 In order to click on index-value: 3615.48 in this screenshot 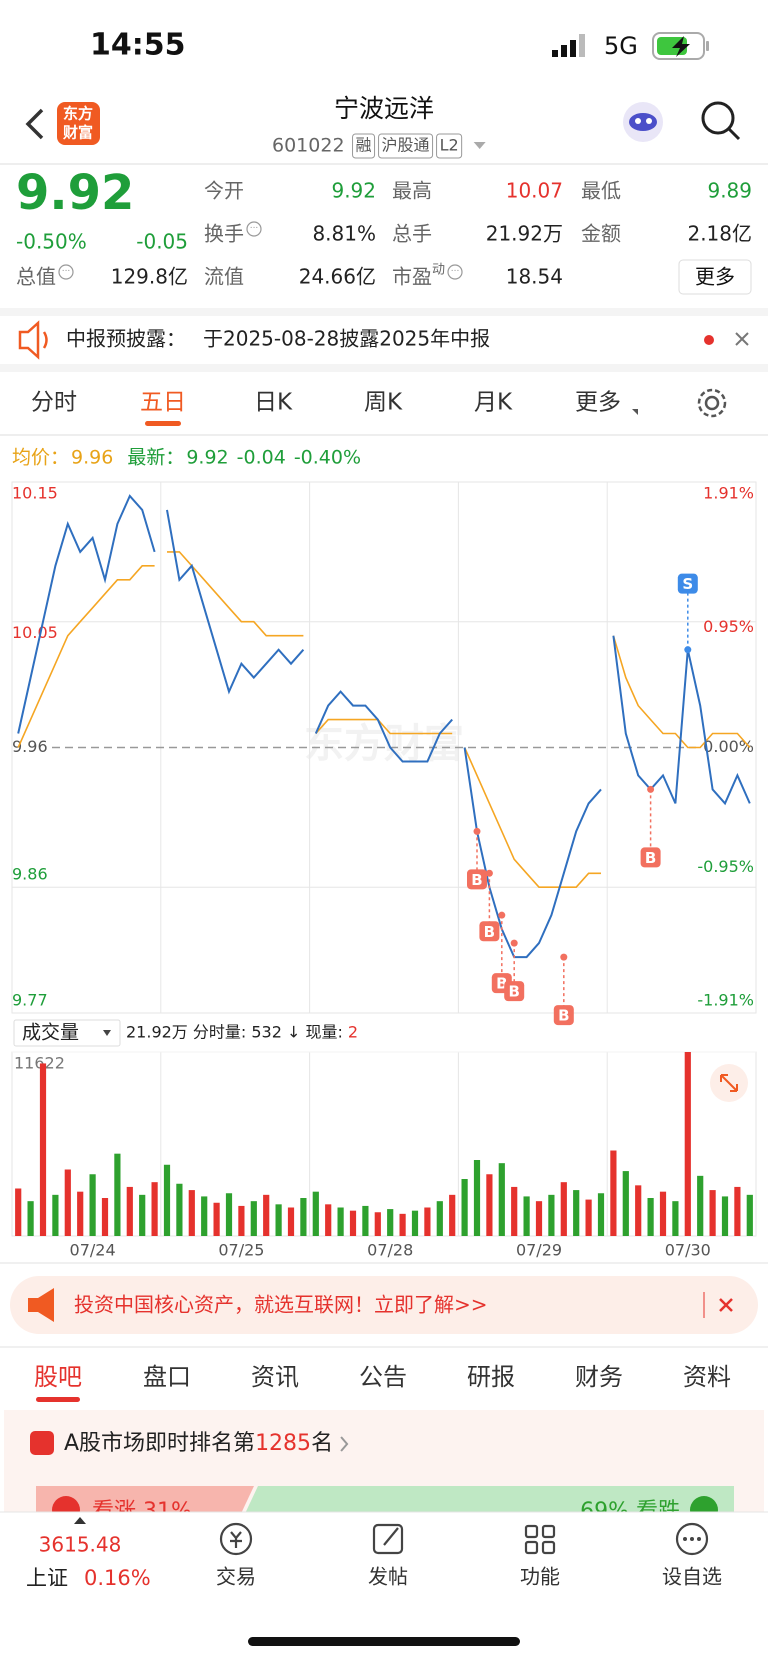, I will do `click(80, 1545)`.